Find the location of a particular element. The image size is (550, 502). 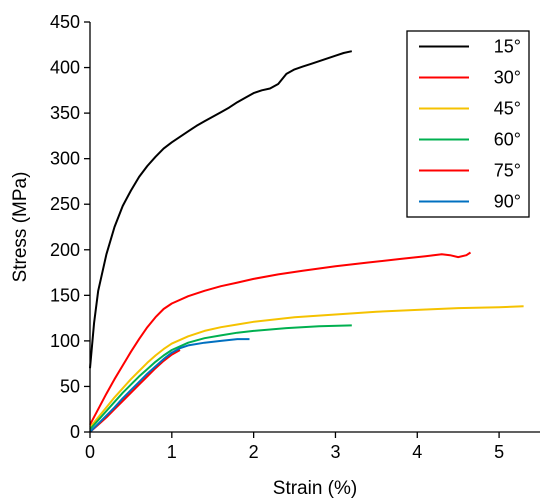

y-tick-label: 450 is located at coordinates (65, 22).